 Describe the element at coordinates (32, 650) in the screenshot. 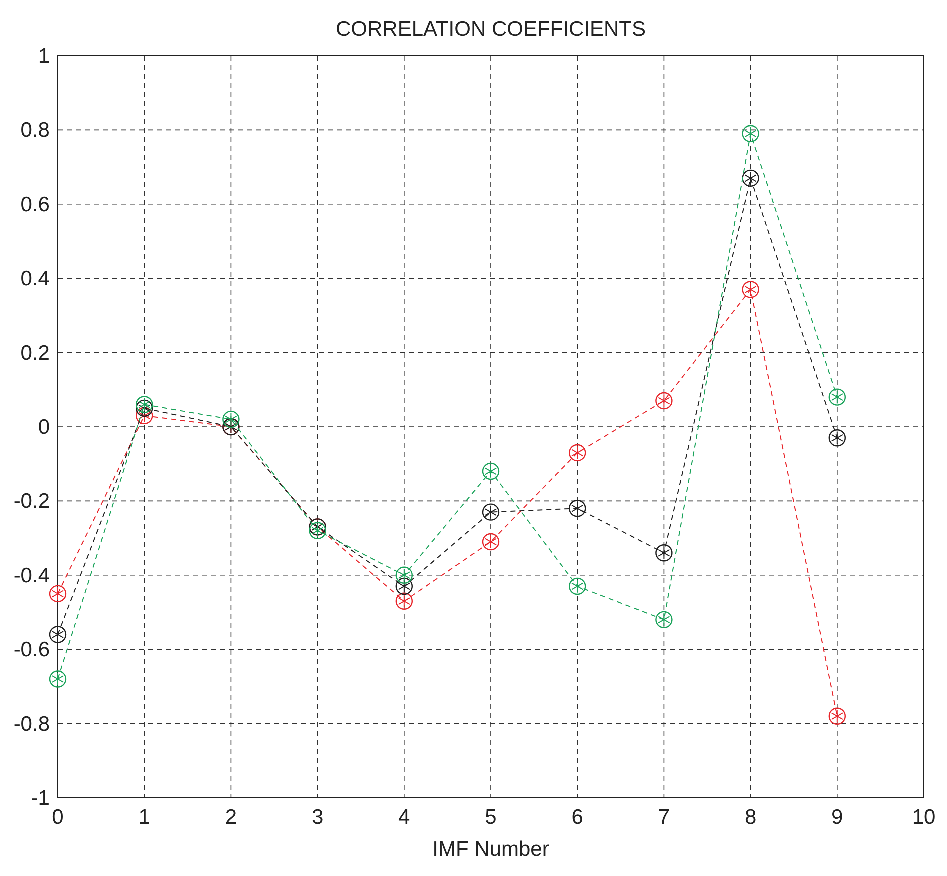

I see `y-tick-label: -0.6` at that location.